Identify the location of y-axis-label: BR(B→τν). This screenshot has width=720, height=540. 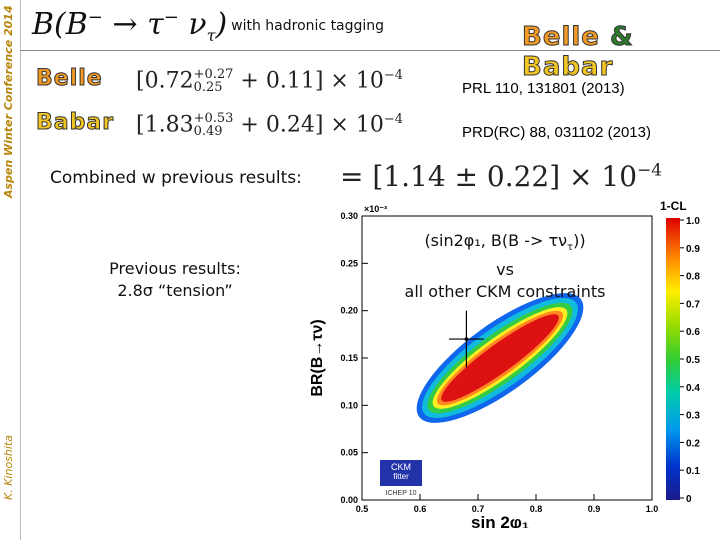
(317, 357).